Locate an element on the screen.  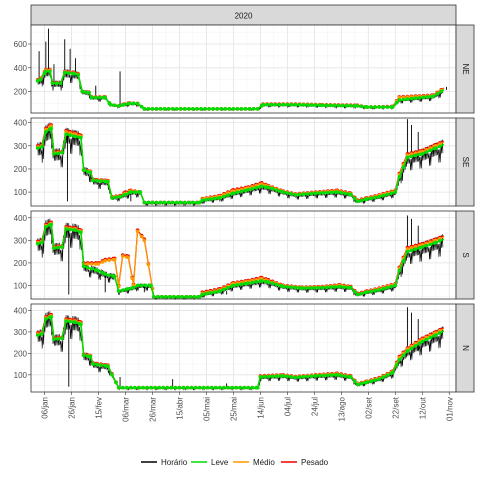
column-strip-label: 2020 is located at coordinates (244, 16).